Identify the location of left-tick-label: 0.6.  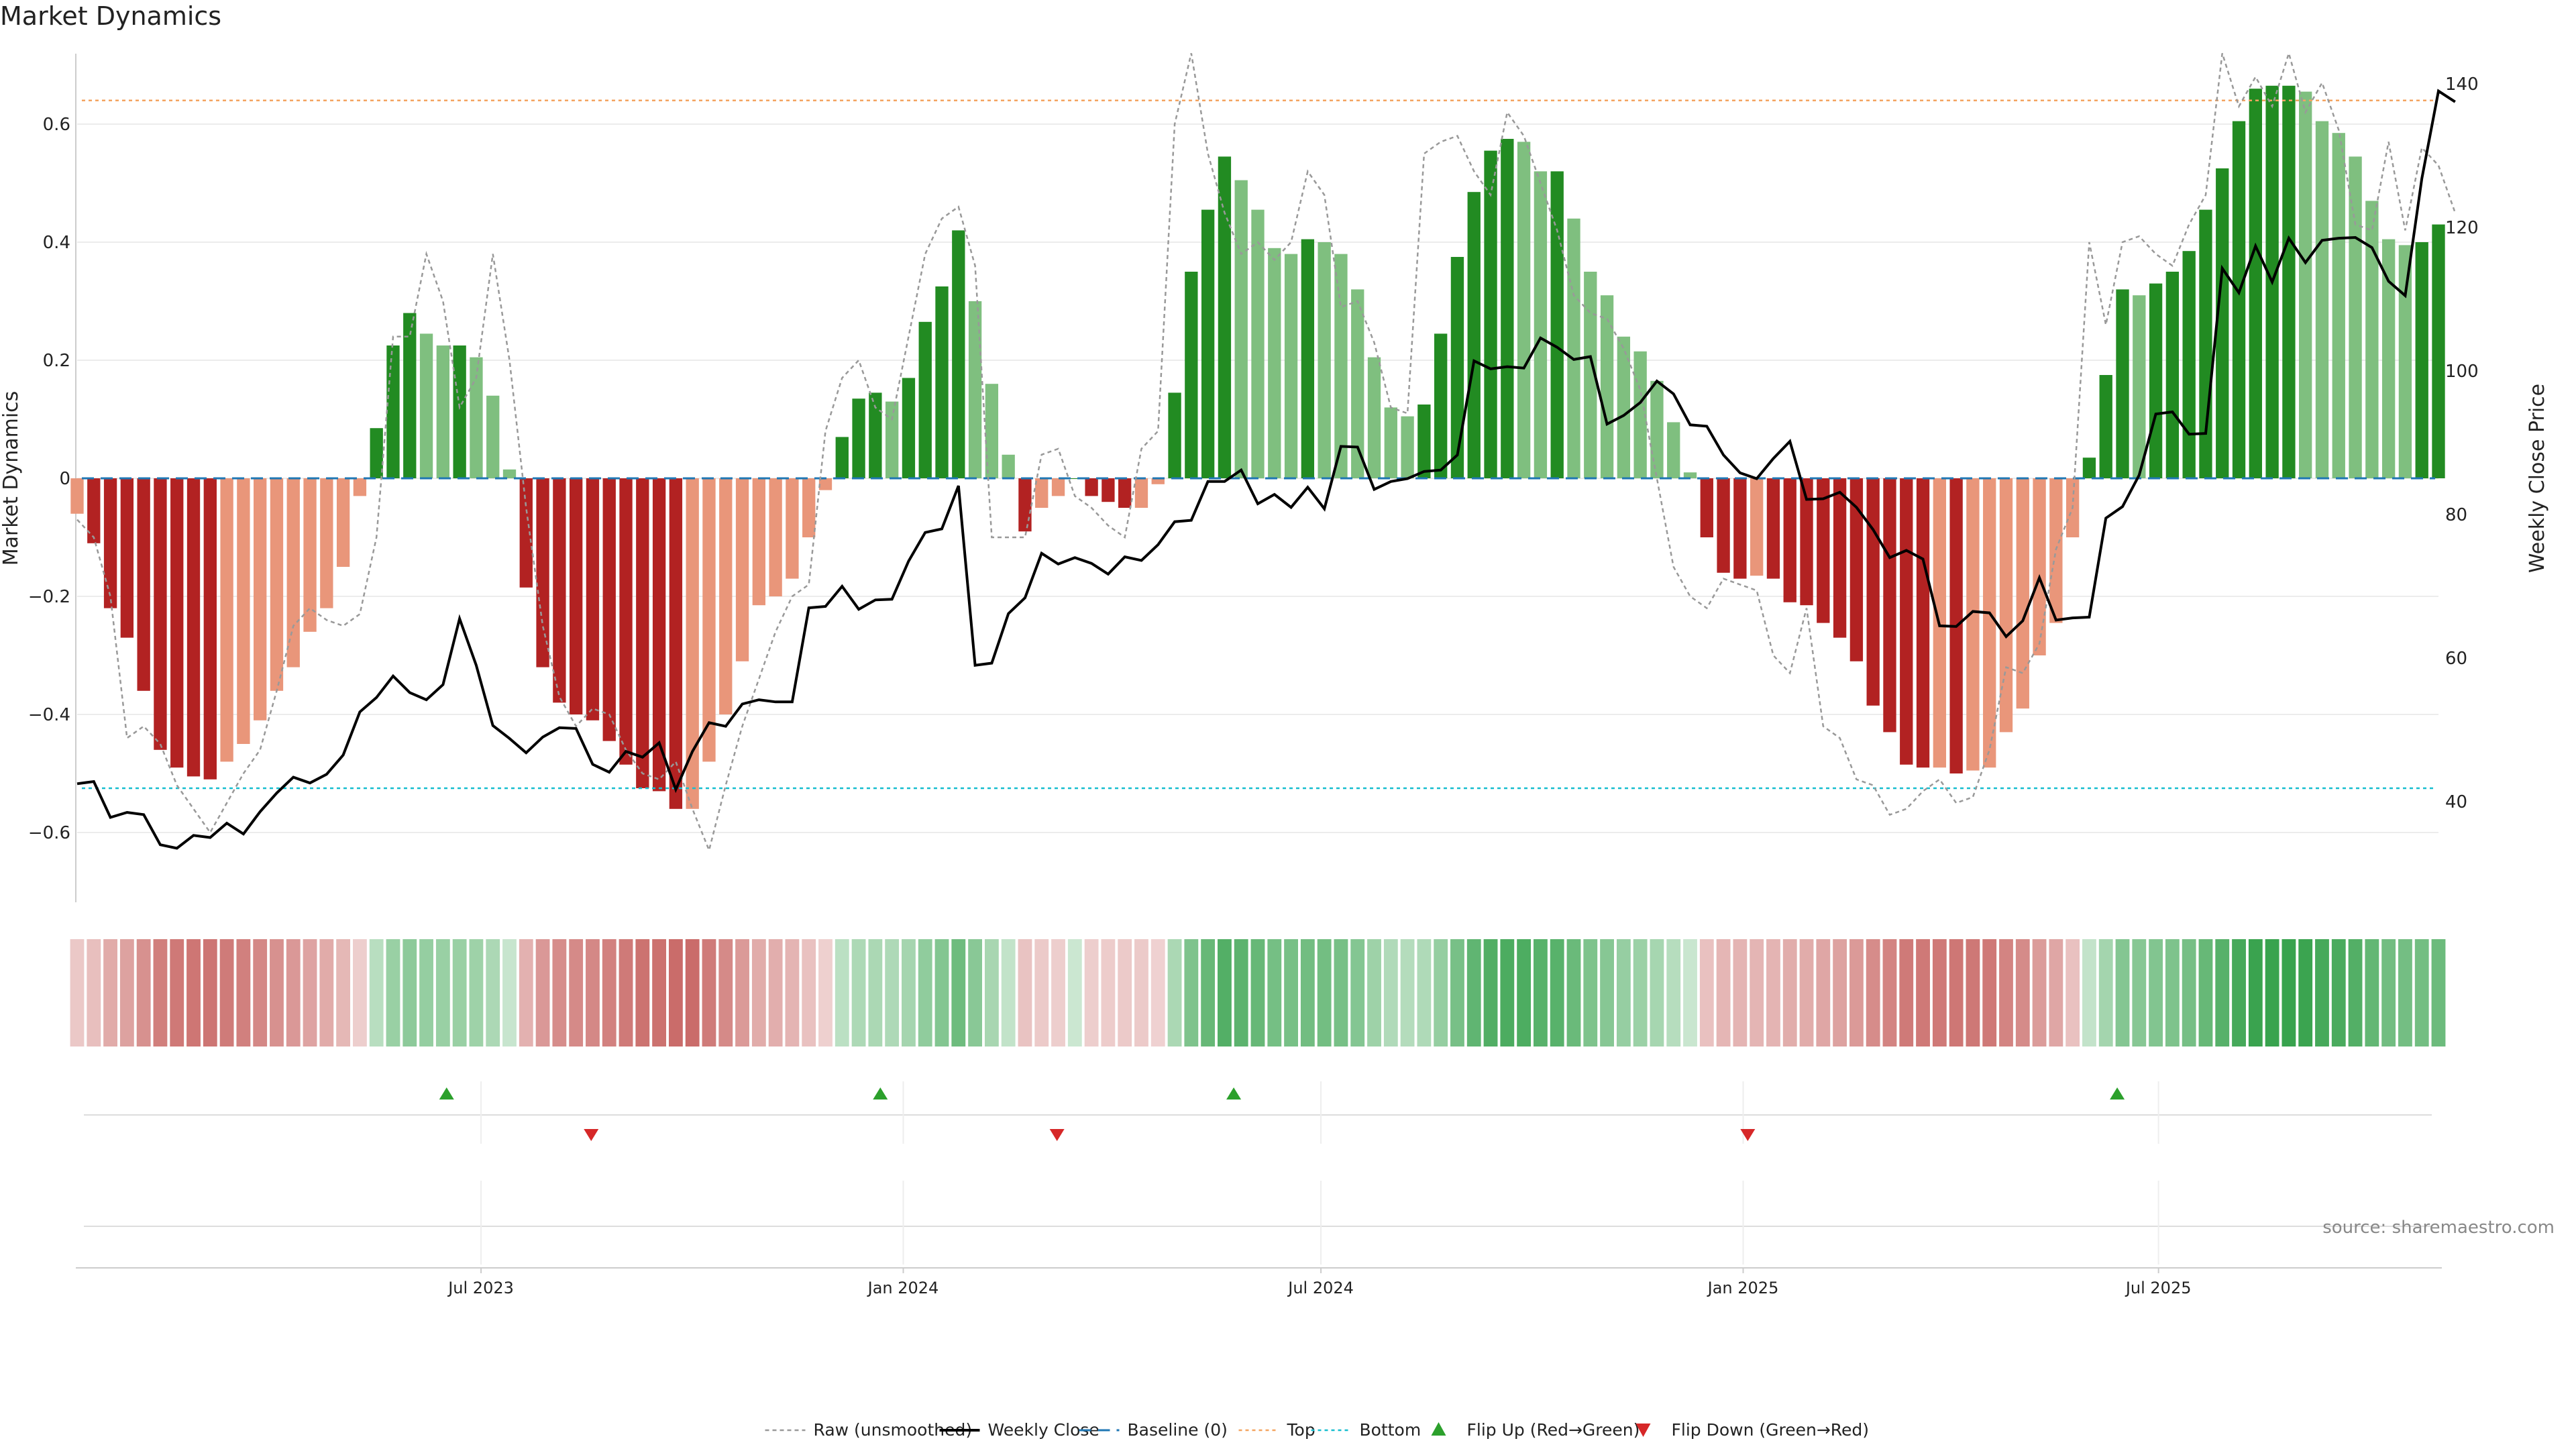
(56, 125).